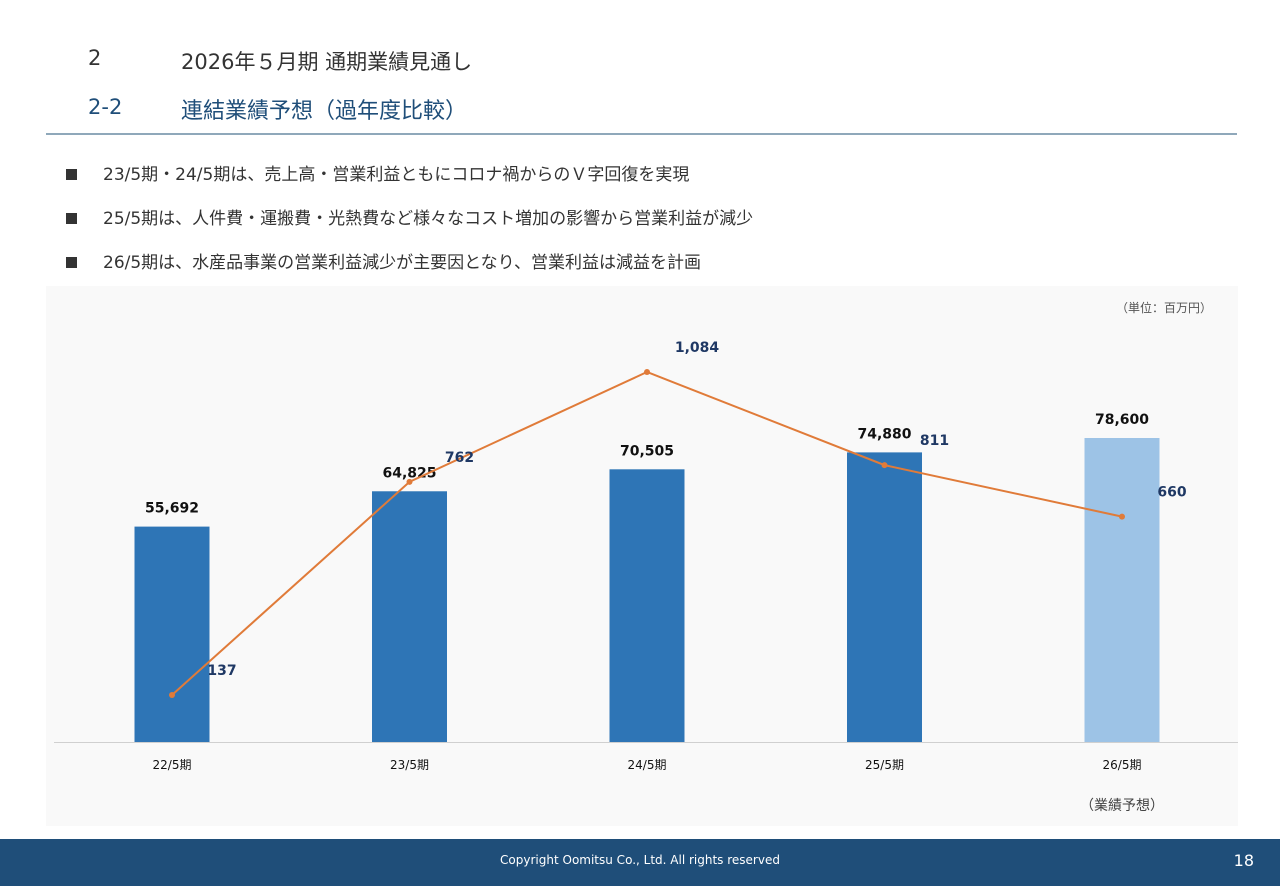 The image size is (1280, 886). What do you see at coordinates (221, 671) in the screenshot?
I see `operating-profit-label: 137` at bounding box center [221, 671].